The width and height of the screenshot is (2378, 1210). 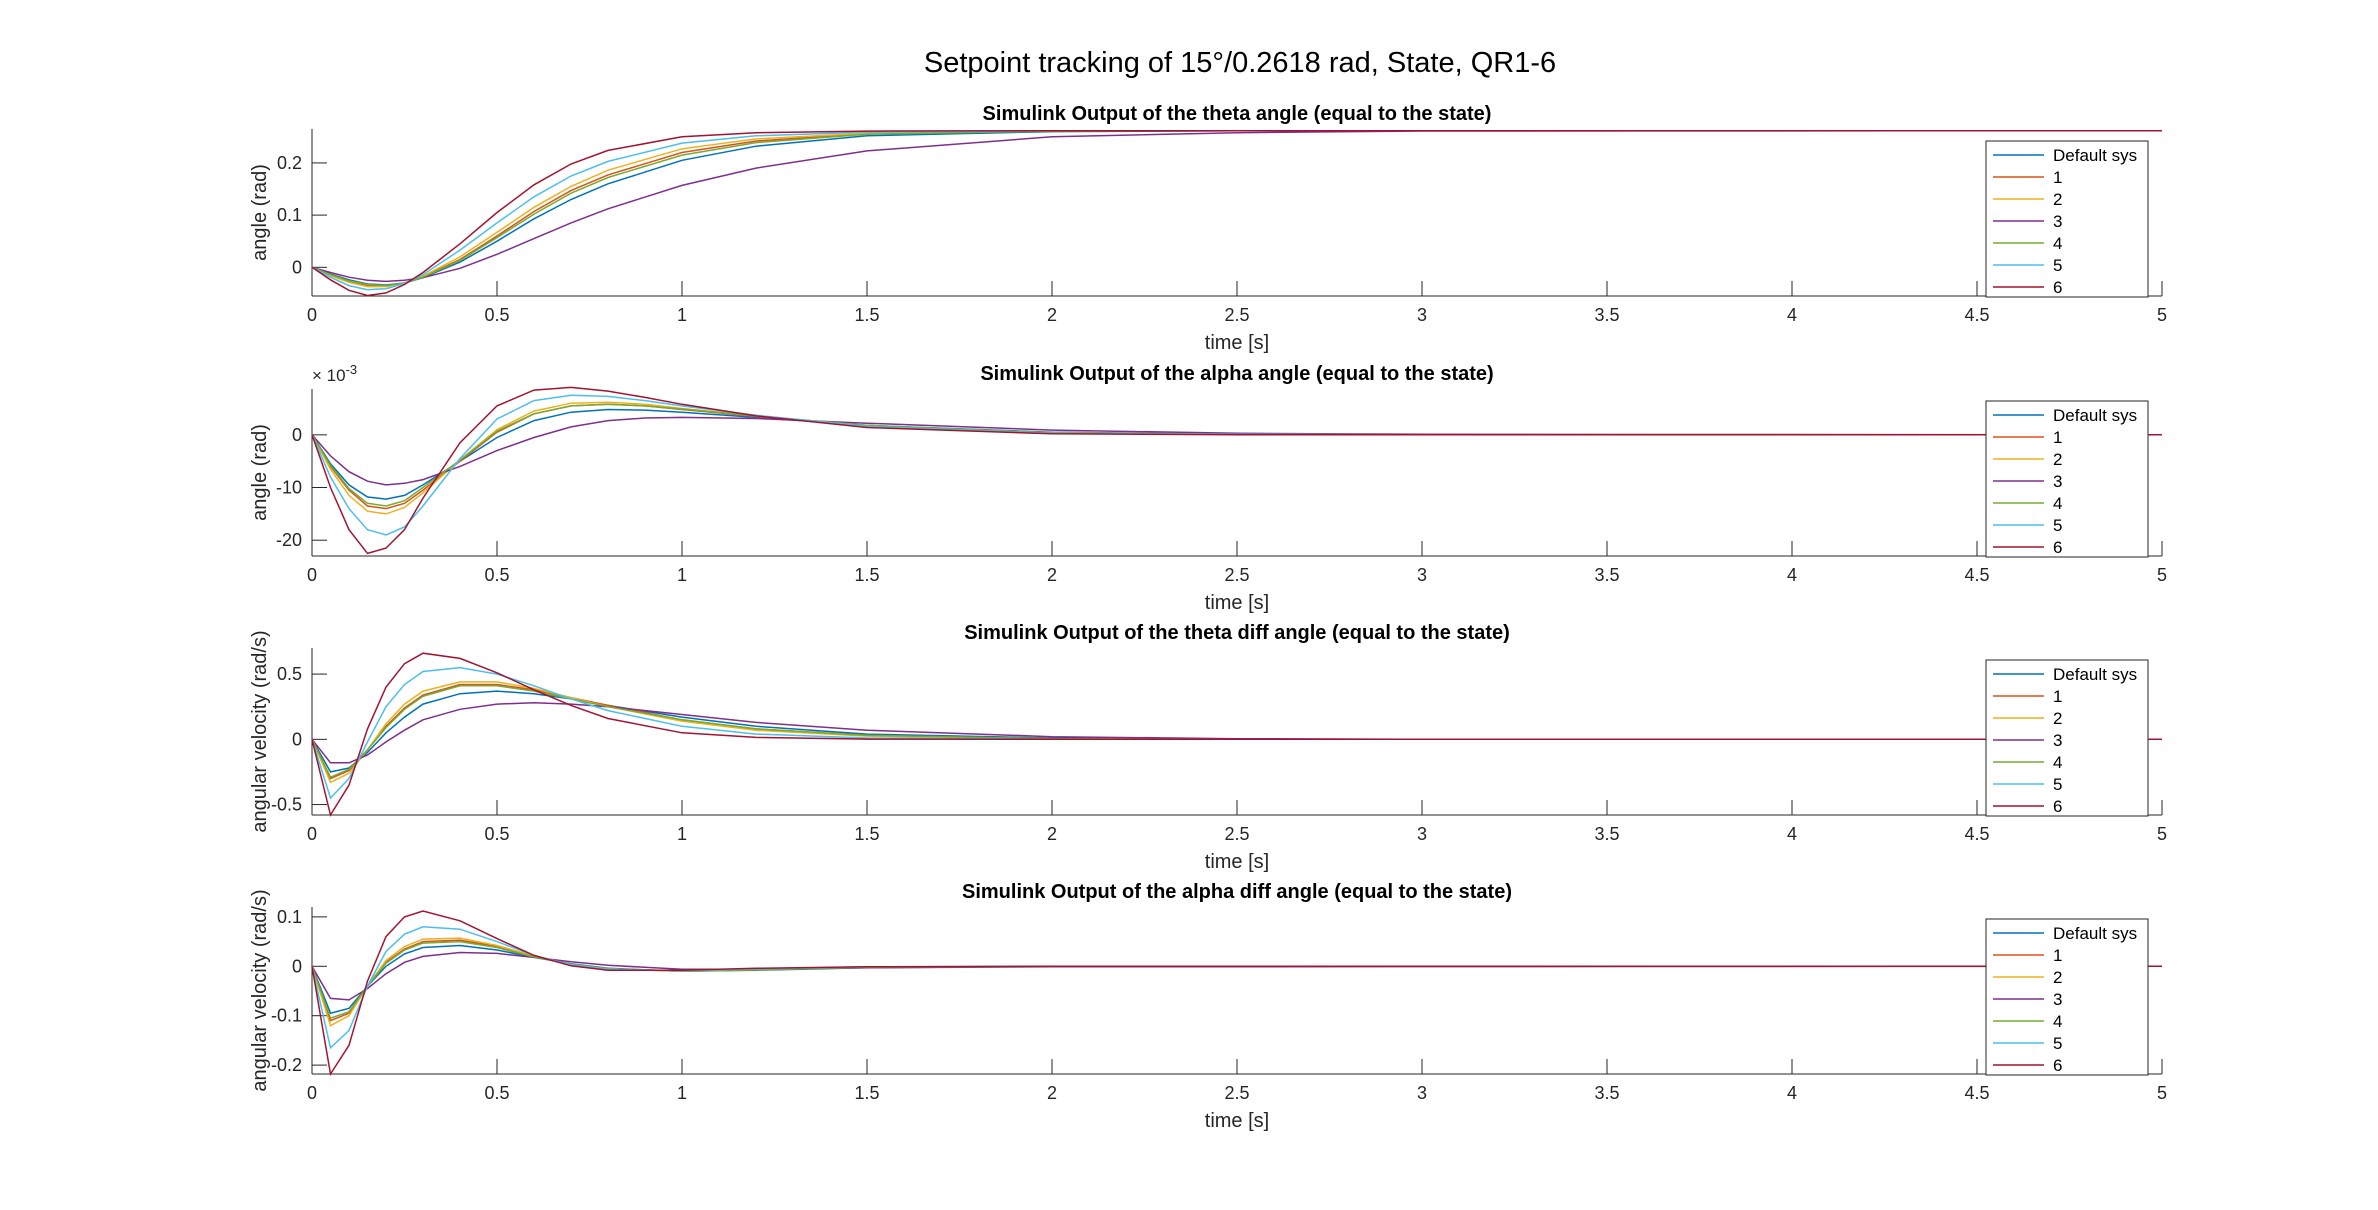 I want to click on y-exponent-power: -3, so click(x=352, y=369).